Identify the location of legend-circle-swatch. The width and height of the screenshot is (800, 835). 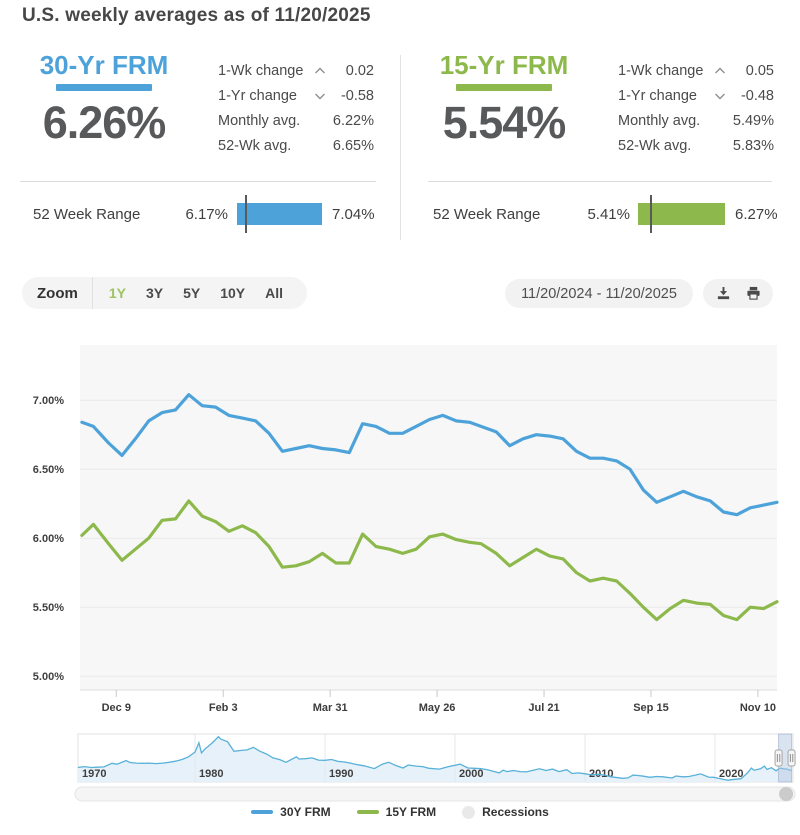
(469, 812).